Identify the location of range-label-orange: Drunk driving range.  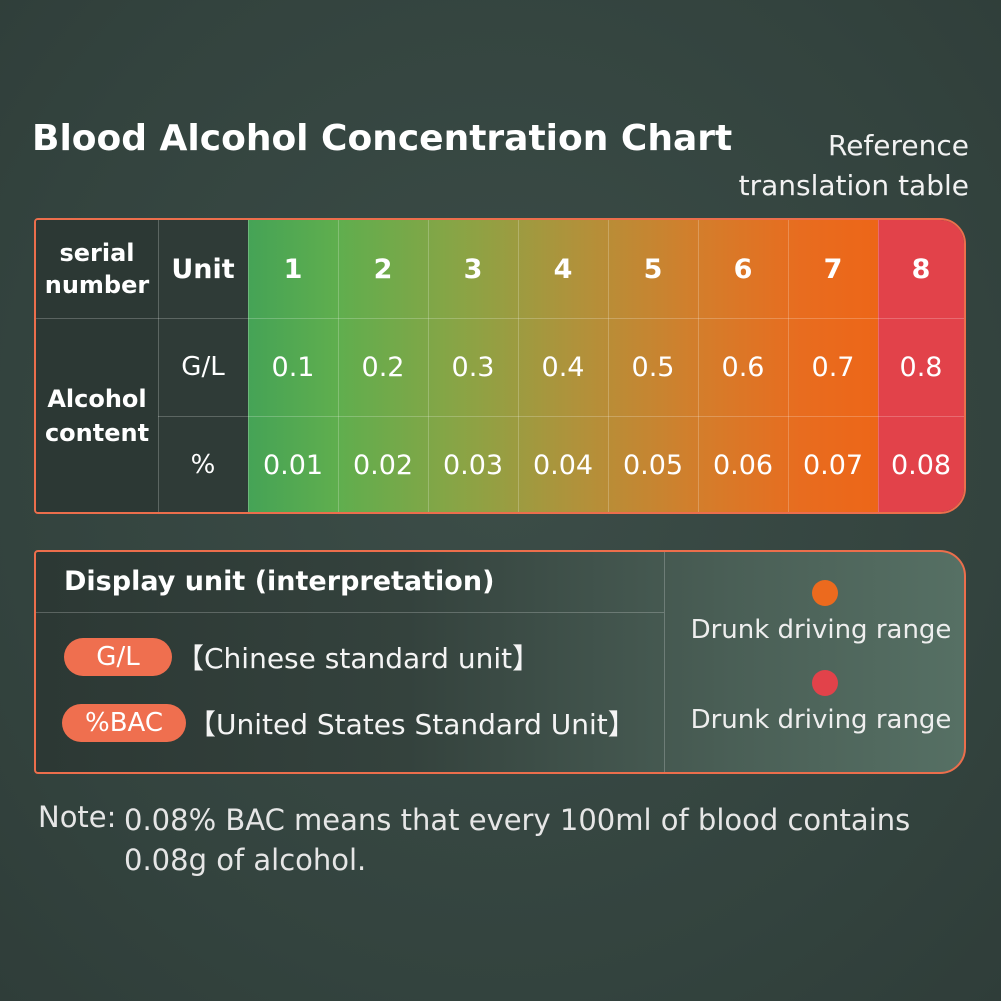
(821, 630).